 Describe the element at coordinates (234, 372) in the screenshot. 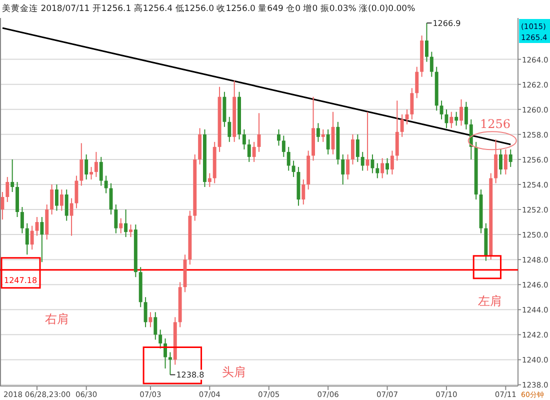

I see `annotation: 头肩` at that location.